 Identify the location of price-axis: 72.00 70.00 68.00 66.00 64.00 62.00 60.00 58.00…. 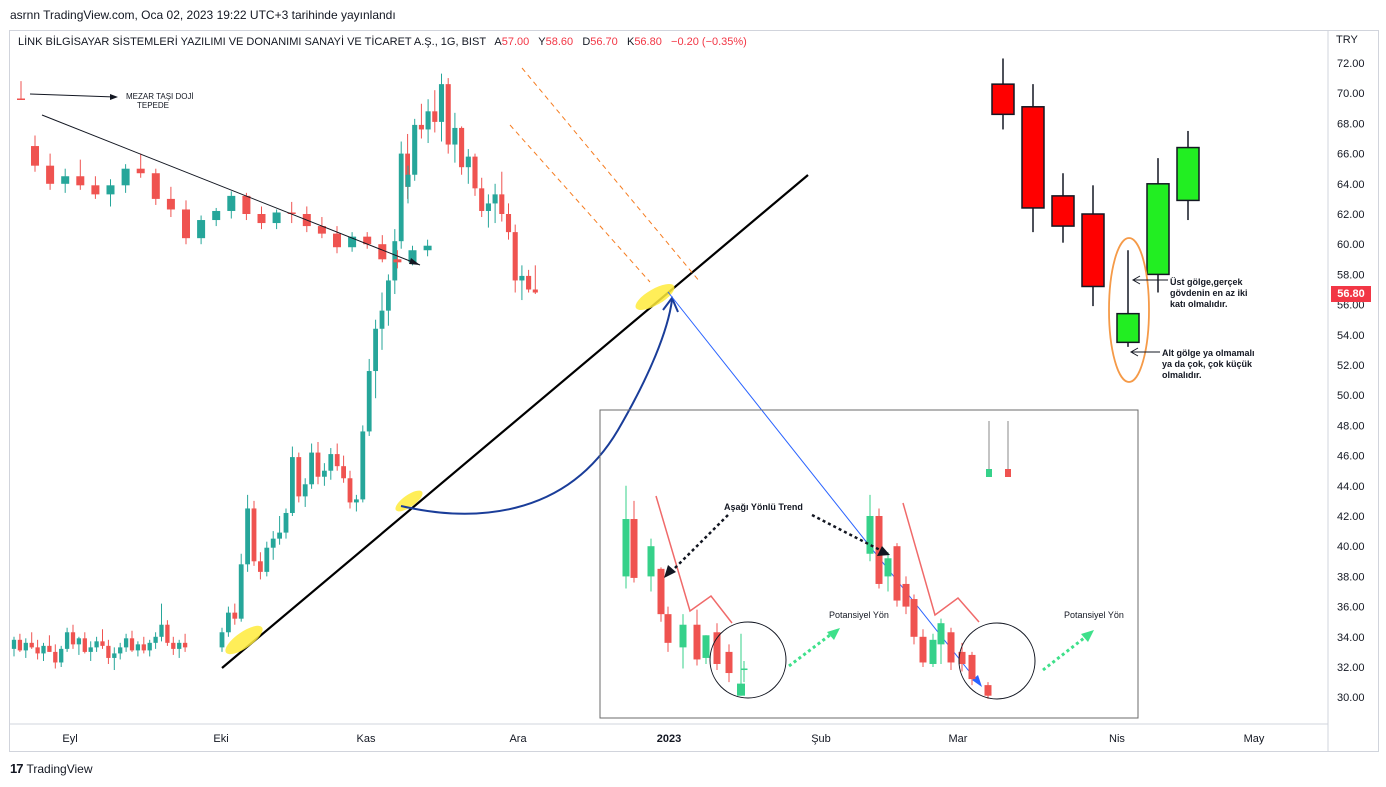
(1346, 391).